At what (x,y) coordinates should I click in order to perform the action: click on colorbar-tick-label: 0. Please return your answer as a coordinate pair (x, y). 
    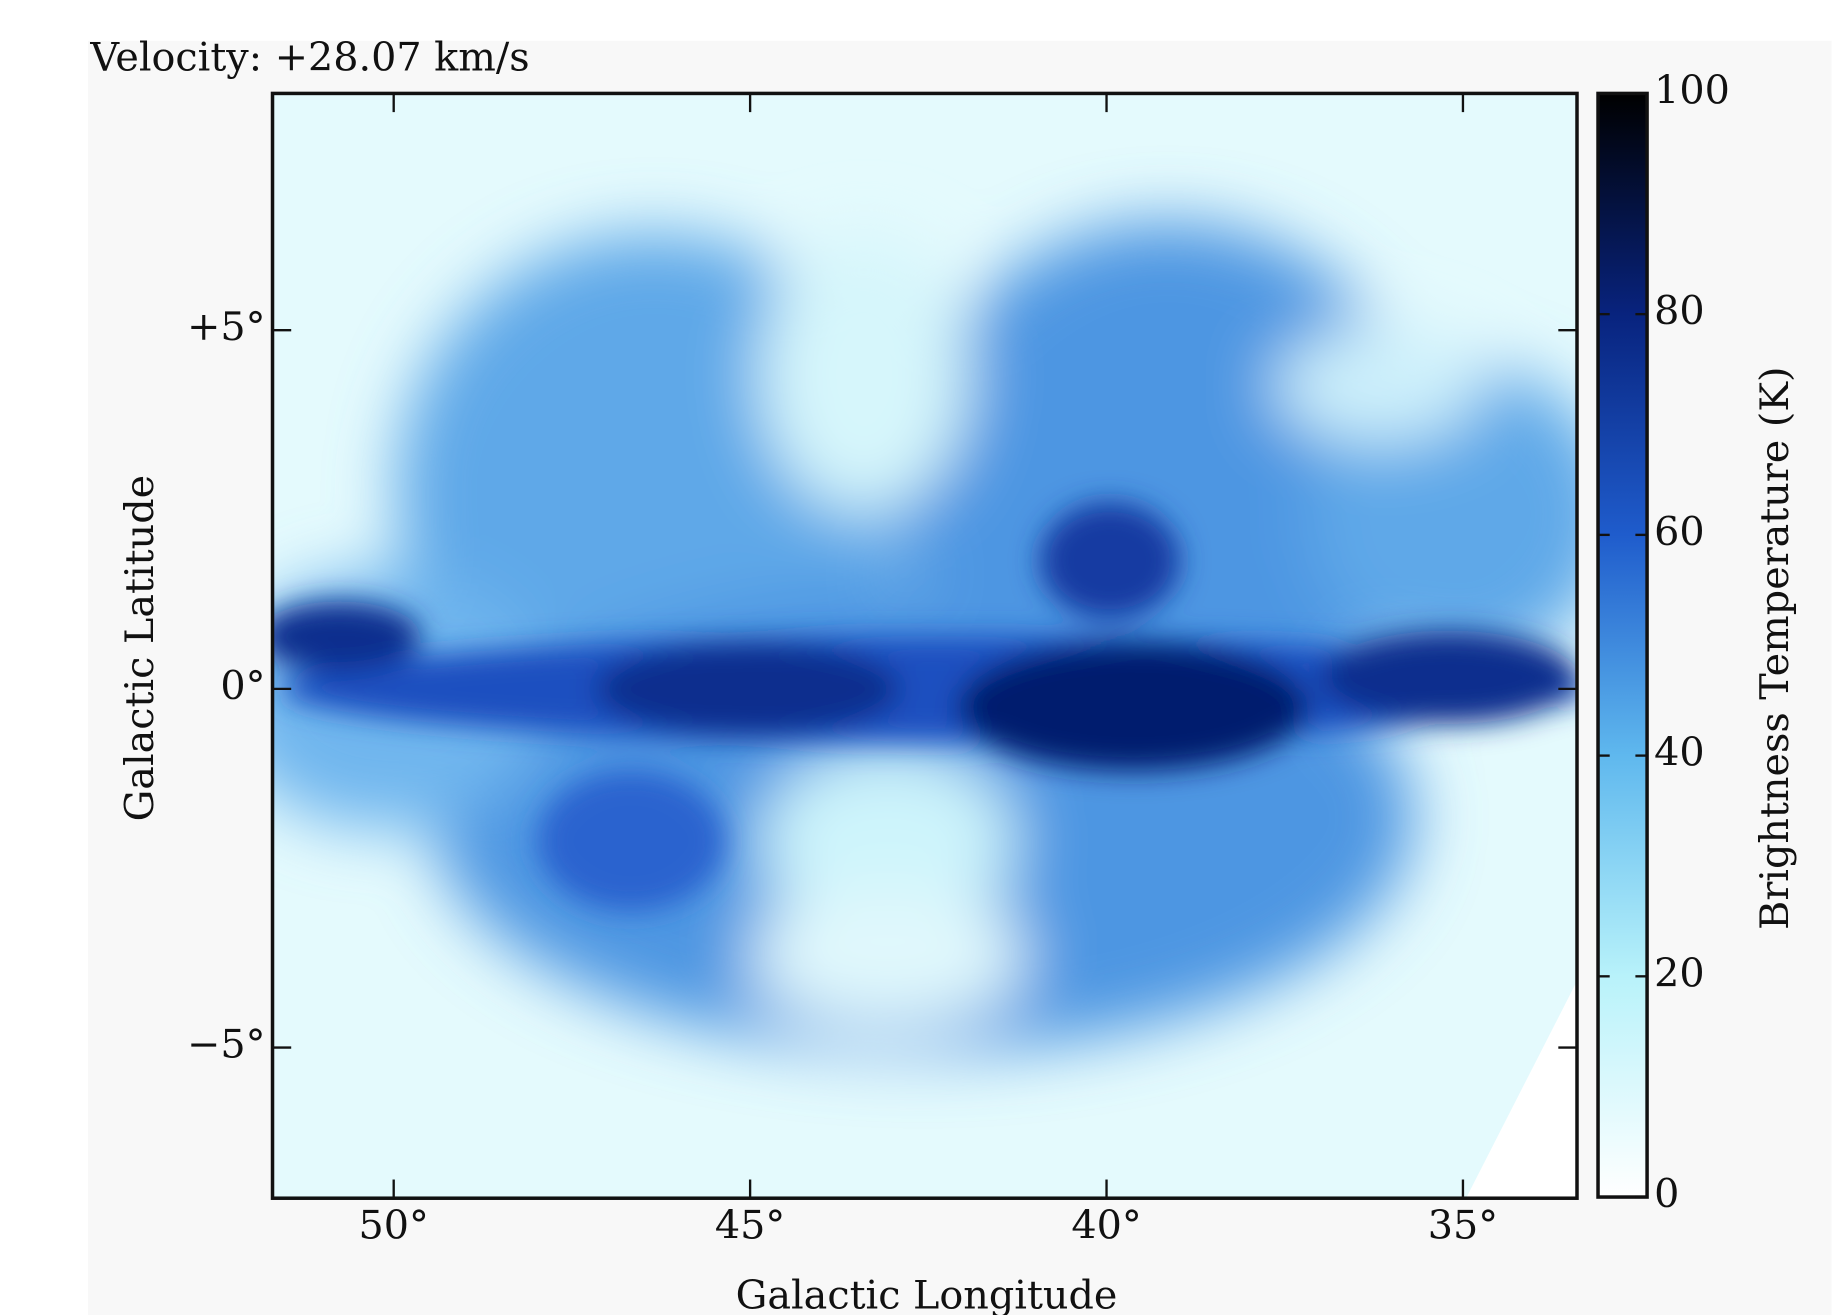
    Looking at the image, I should click on (1666, 1194).